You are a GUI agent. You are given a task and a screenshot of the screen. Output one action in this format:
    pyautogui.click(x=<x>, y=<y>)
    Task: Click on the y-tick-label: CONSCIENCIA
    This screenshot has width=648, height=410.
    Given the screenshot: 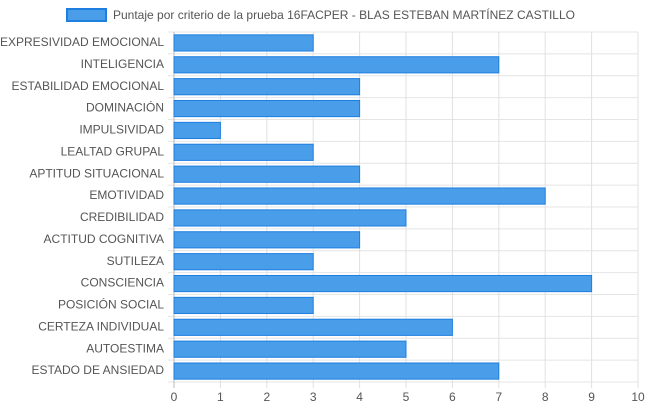 What is the action you would take?
    pyautogui.click(x=122, y=283)
    